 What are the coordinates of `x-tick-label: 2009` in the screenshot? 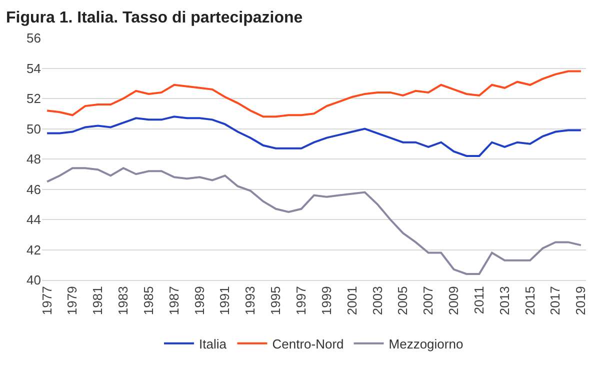 It's located at (454, 301).